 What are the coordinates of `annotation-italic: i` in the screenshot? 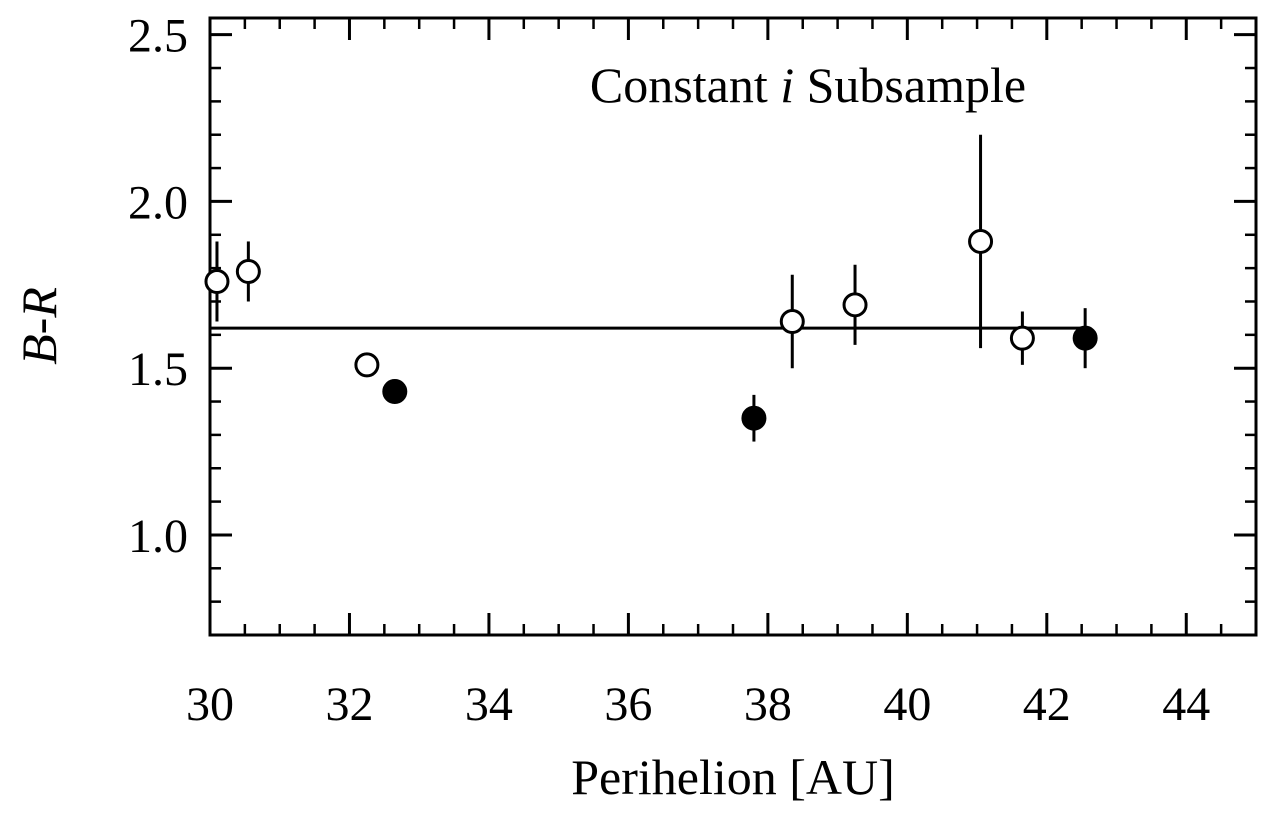 It's located at (787, 85).